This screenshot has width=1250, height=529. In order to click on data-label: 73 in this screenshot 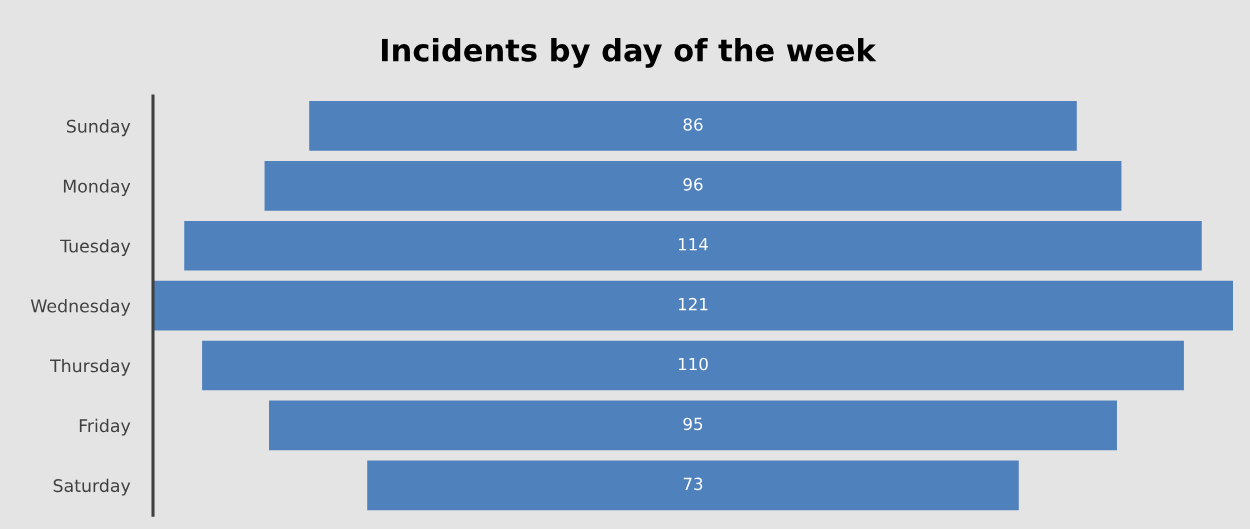, I will do `click(693, 484)`.